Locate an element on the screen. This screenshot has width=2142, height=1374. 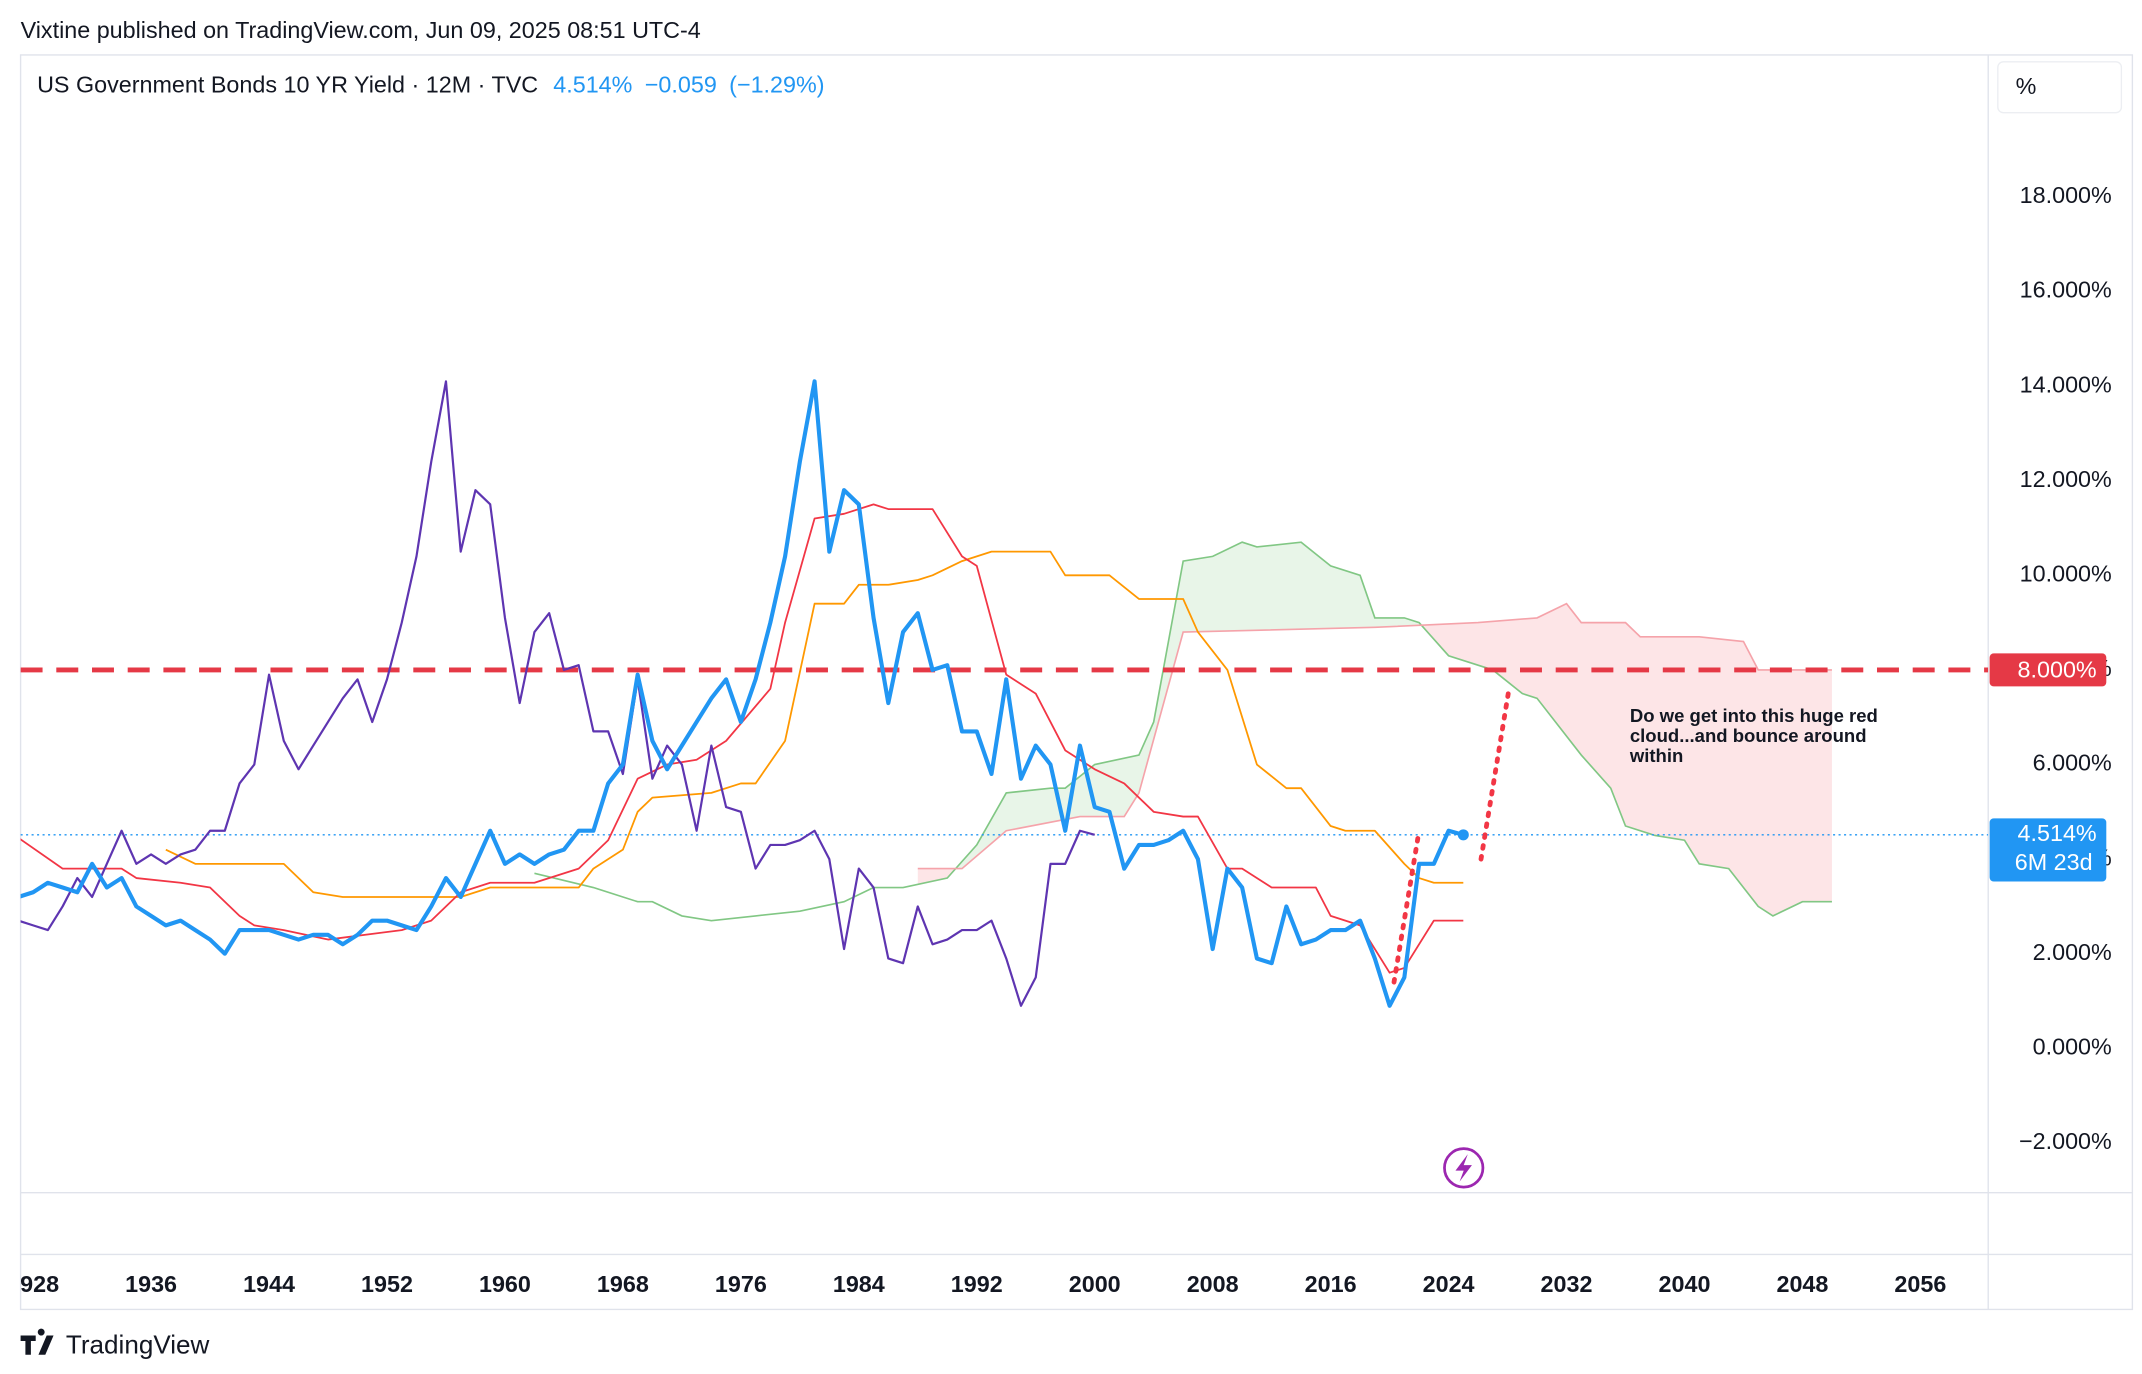
last-price: 4.514% is located at coordinates (592, 85).